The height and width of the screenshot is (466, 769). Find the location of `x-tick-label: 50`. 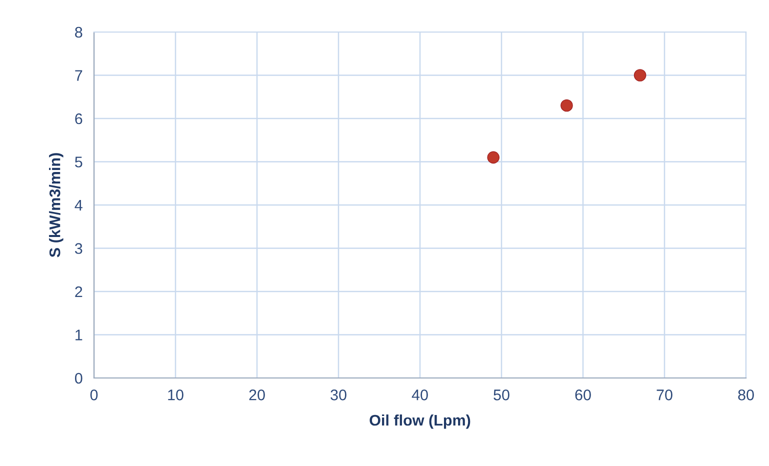

x-tick-label: 50 is located at coordinates (502, 395).